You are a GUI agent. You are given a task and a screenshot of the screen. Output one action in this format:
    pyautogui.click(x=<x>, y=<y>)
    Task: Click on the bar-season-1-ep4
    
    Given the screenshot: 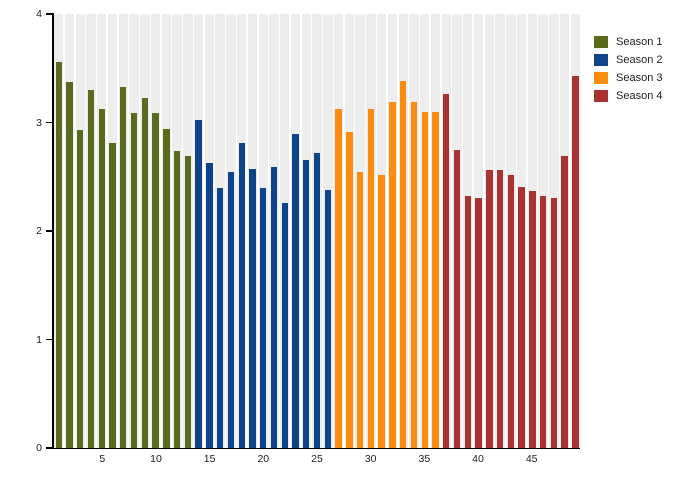 What is the action you would take?
    pyautogui.click(x=91, y=268)
    